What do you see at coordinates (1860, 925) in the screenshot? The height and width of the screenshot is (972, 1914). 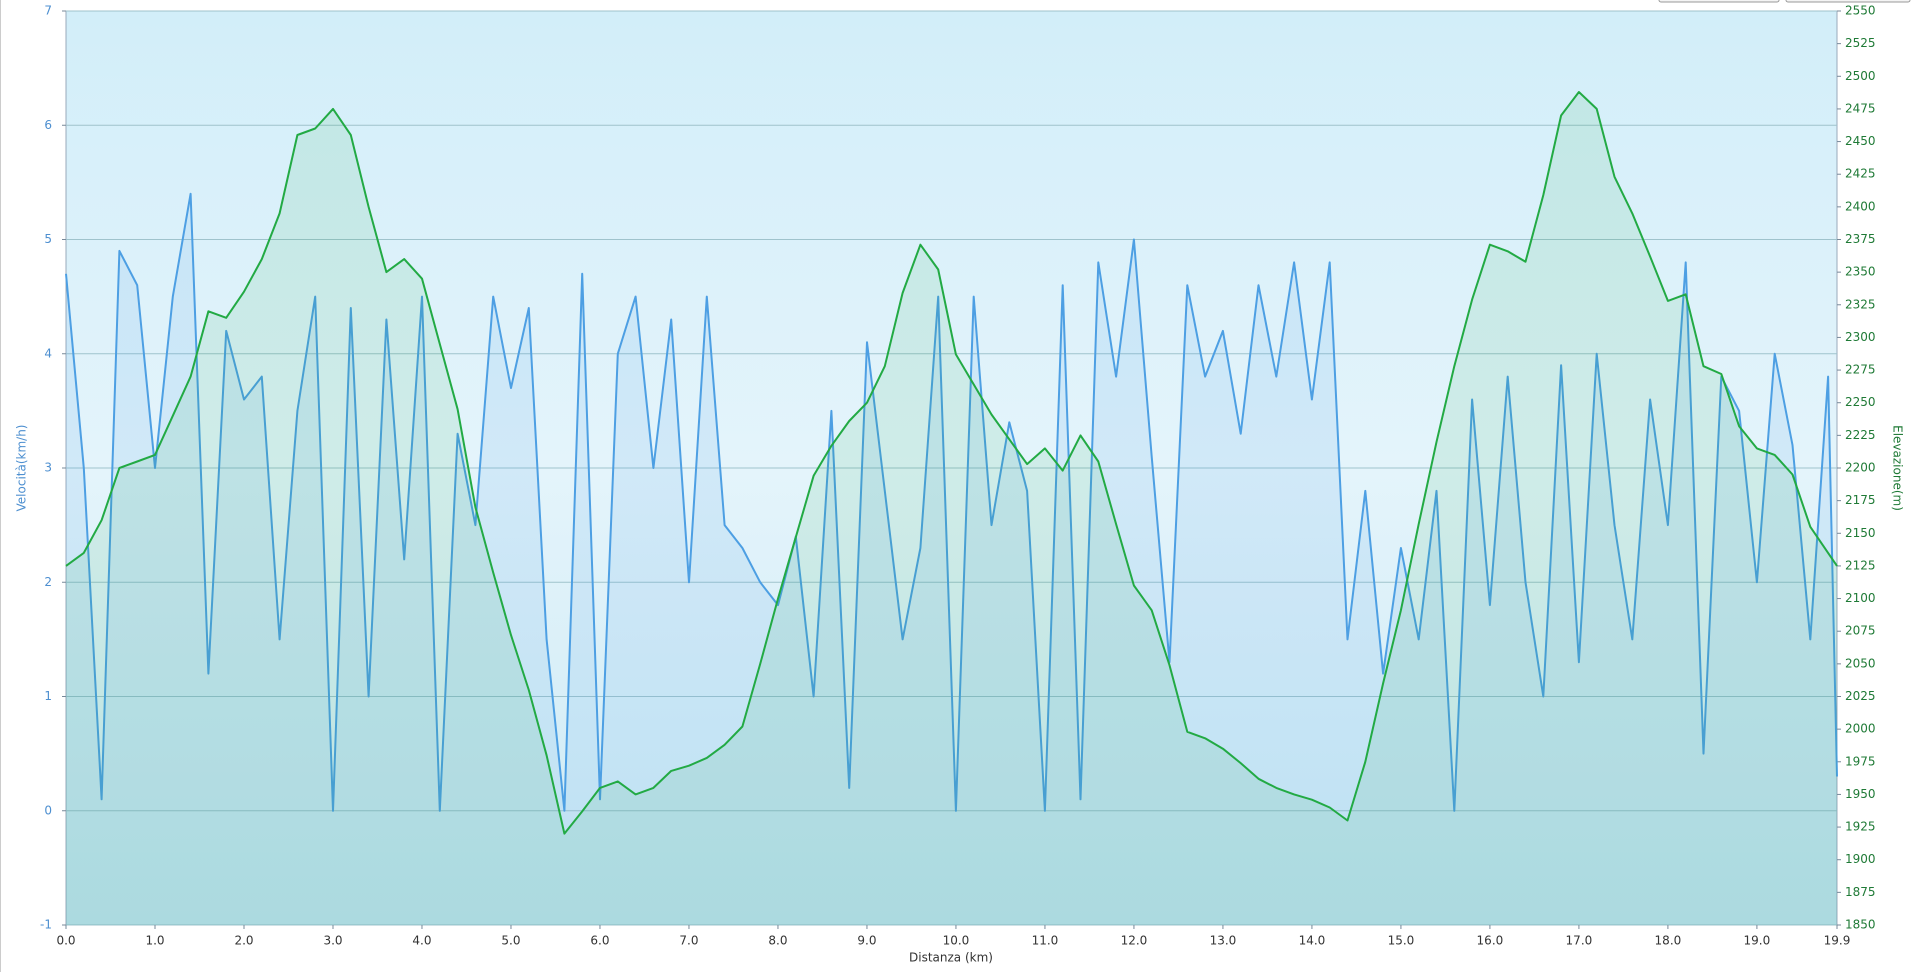 I see `y2-tick-label: 1850` at bounding box center [1860, 925].